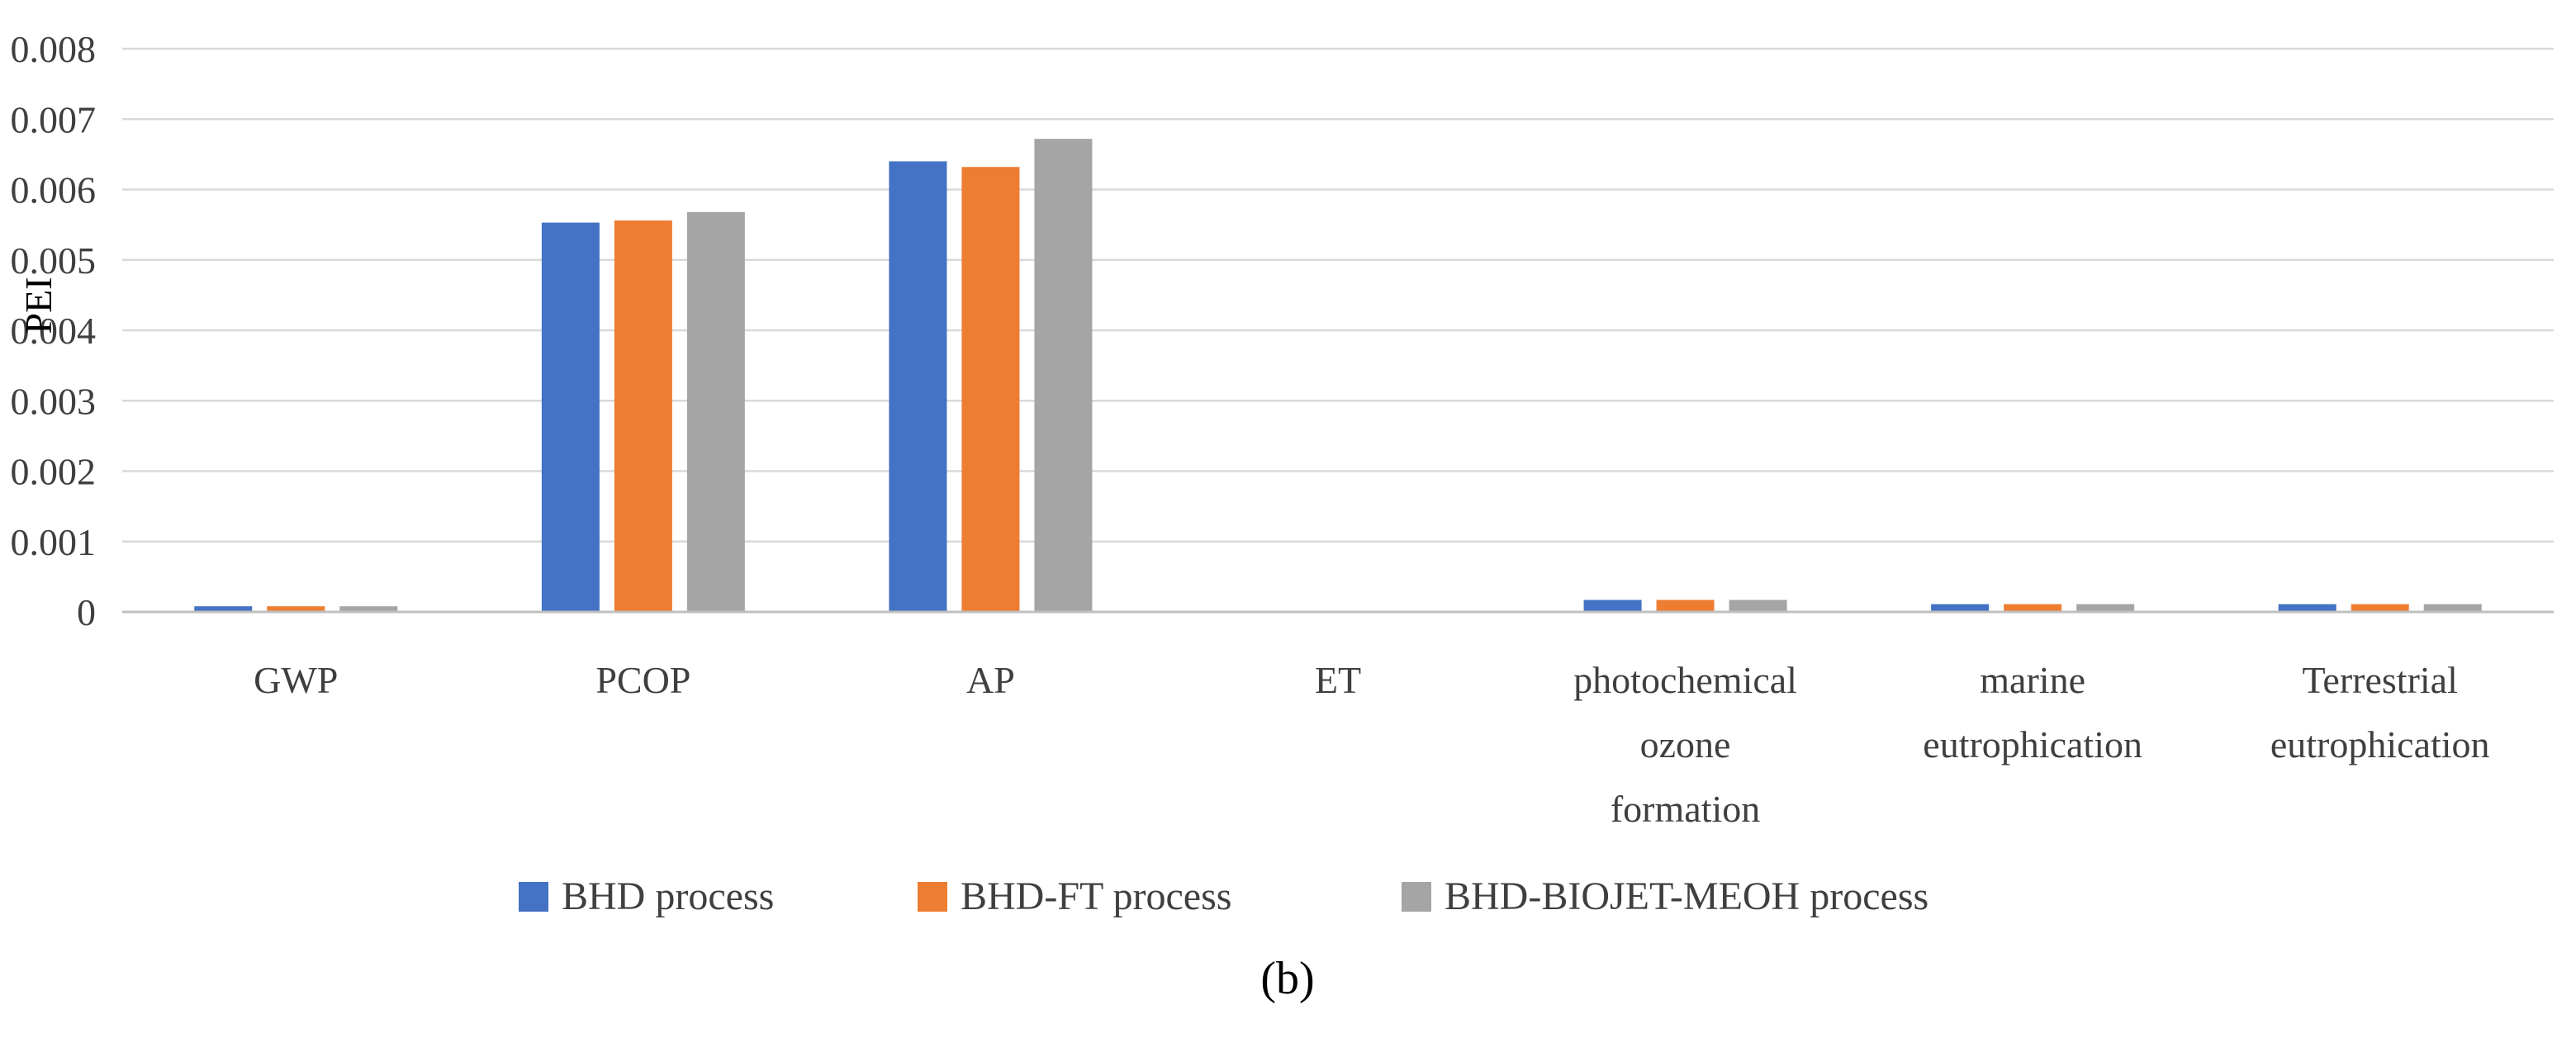 The height and width of the screenshot is (1038, 2576). Describe the element at coordinates (296, 680) in the screenshot. I see `x-tick-label: GWP` at that location.